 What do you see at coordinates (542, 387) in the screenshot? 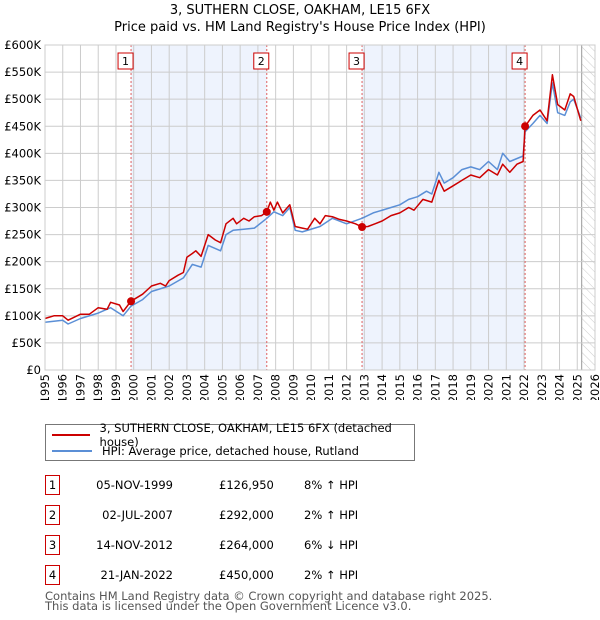
I see `x-tick-label: 2023` at bounding box center [542, 387].